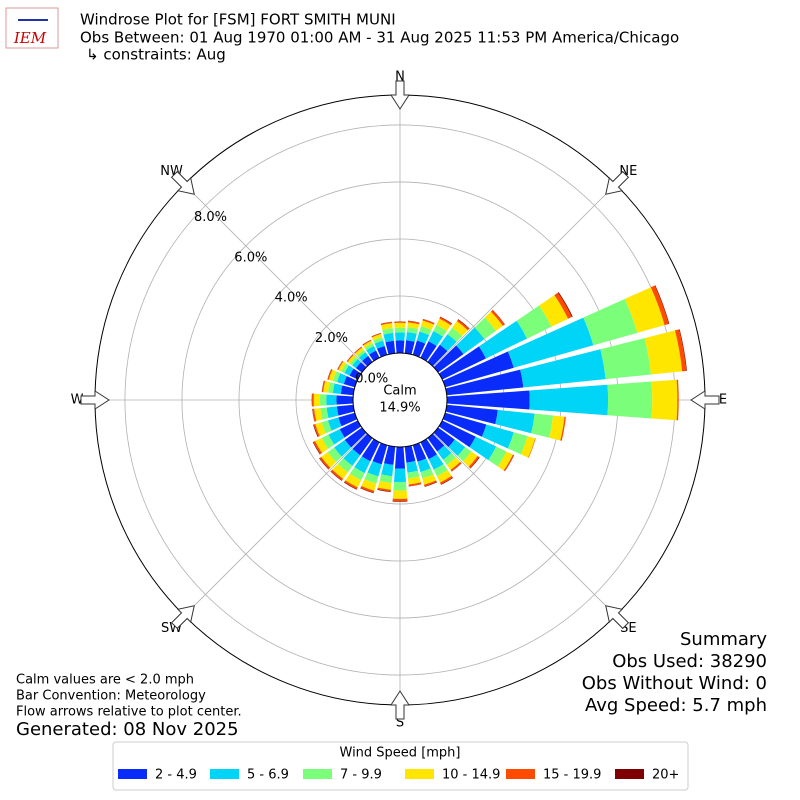 This screenshot has width=800, height=800. I want to click on legend-label: 10 - 14.9, so click(471, 775).